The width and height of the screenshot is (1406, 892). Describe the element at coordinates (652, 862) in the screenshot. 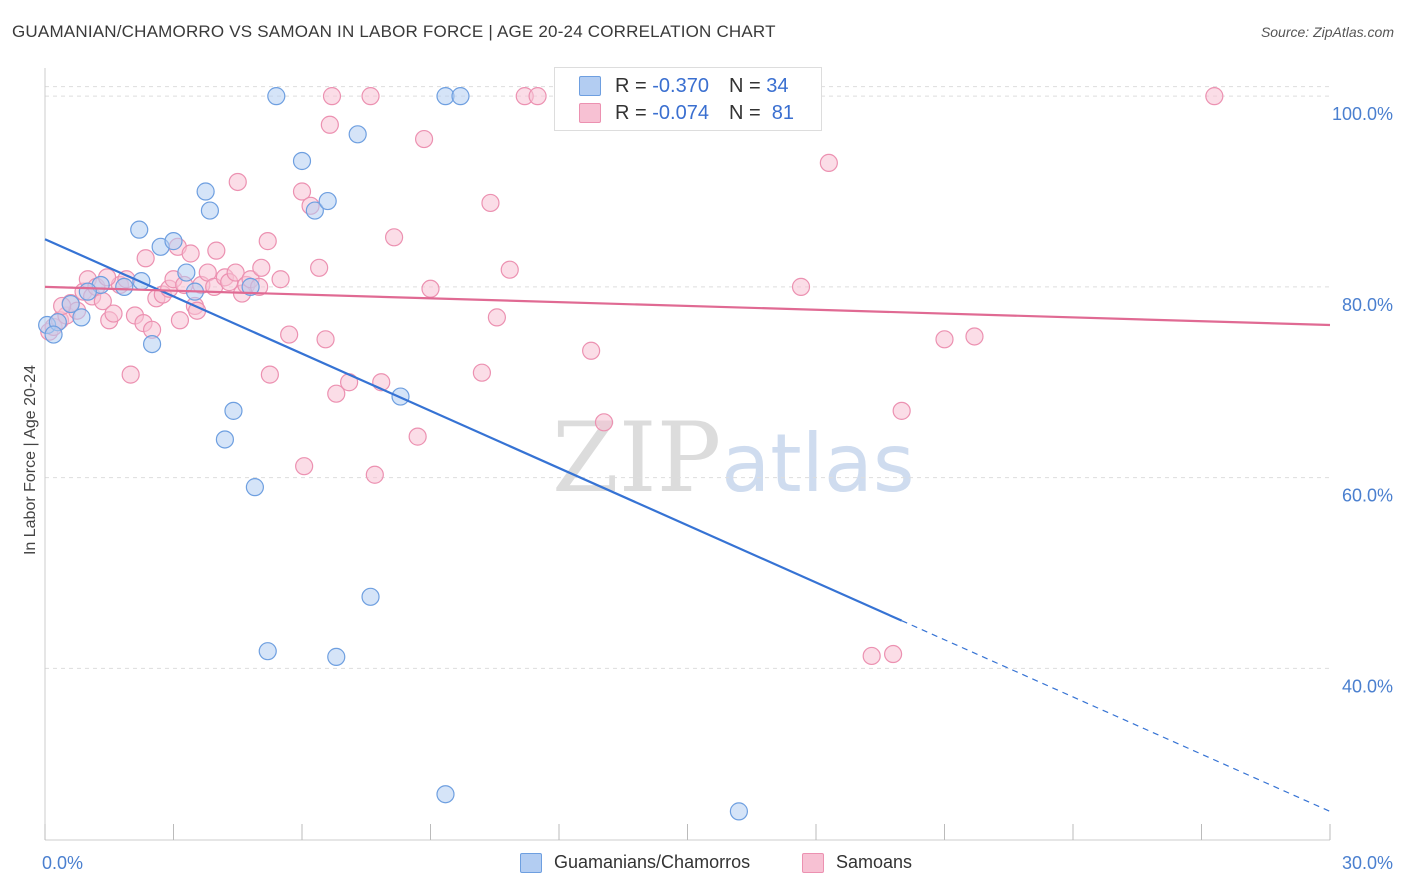

I see `legend-label: Guamanians/Chamorros` at that location.